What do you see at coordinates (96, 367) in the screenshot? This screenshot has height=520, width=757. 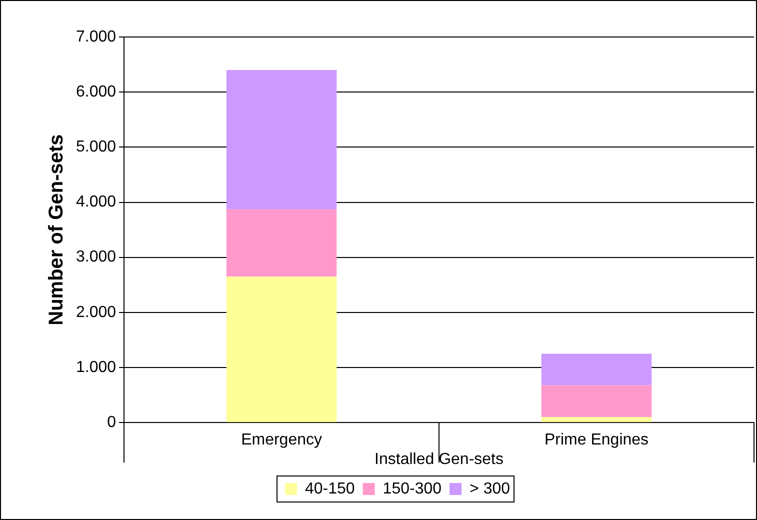 I see `y-tick-label: 1.000` at bounding box center [96, 367].